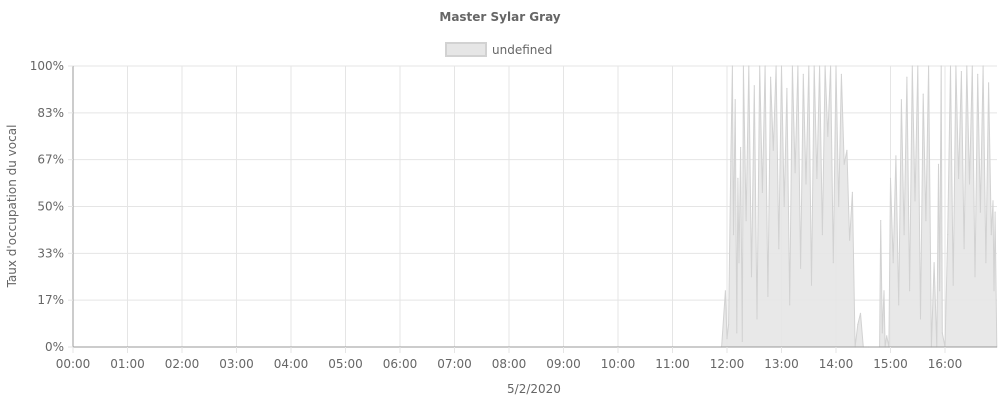 This screenshot has width=1000, height=400. Describe the element at coordinates (47, 66) in the screenshot. I see `y-tick-label: 100%` at that location.